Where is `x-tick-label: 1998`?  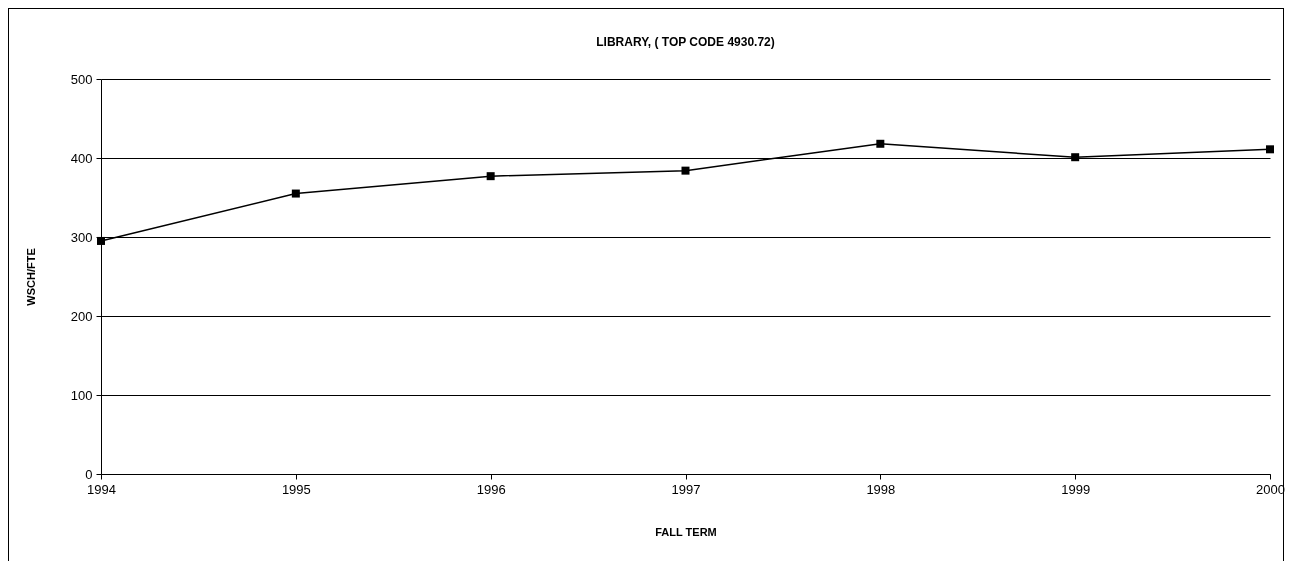 x-tick-label: 1998 is located at coordinates (881, 489).